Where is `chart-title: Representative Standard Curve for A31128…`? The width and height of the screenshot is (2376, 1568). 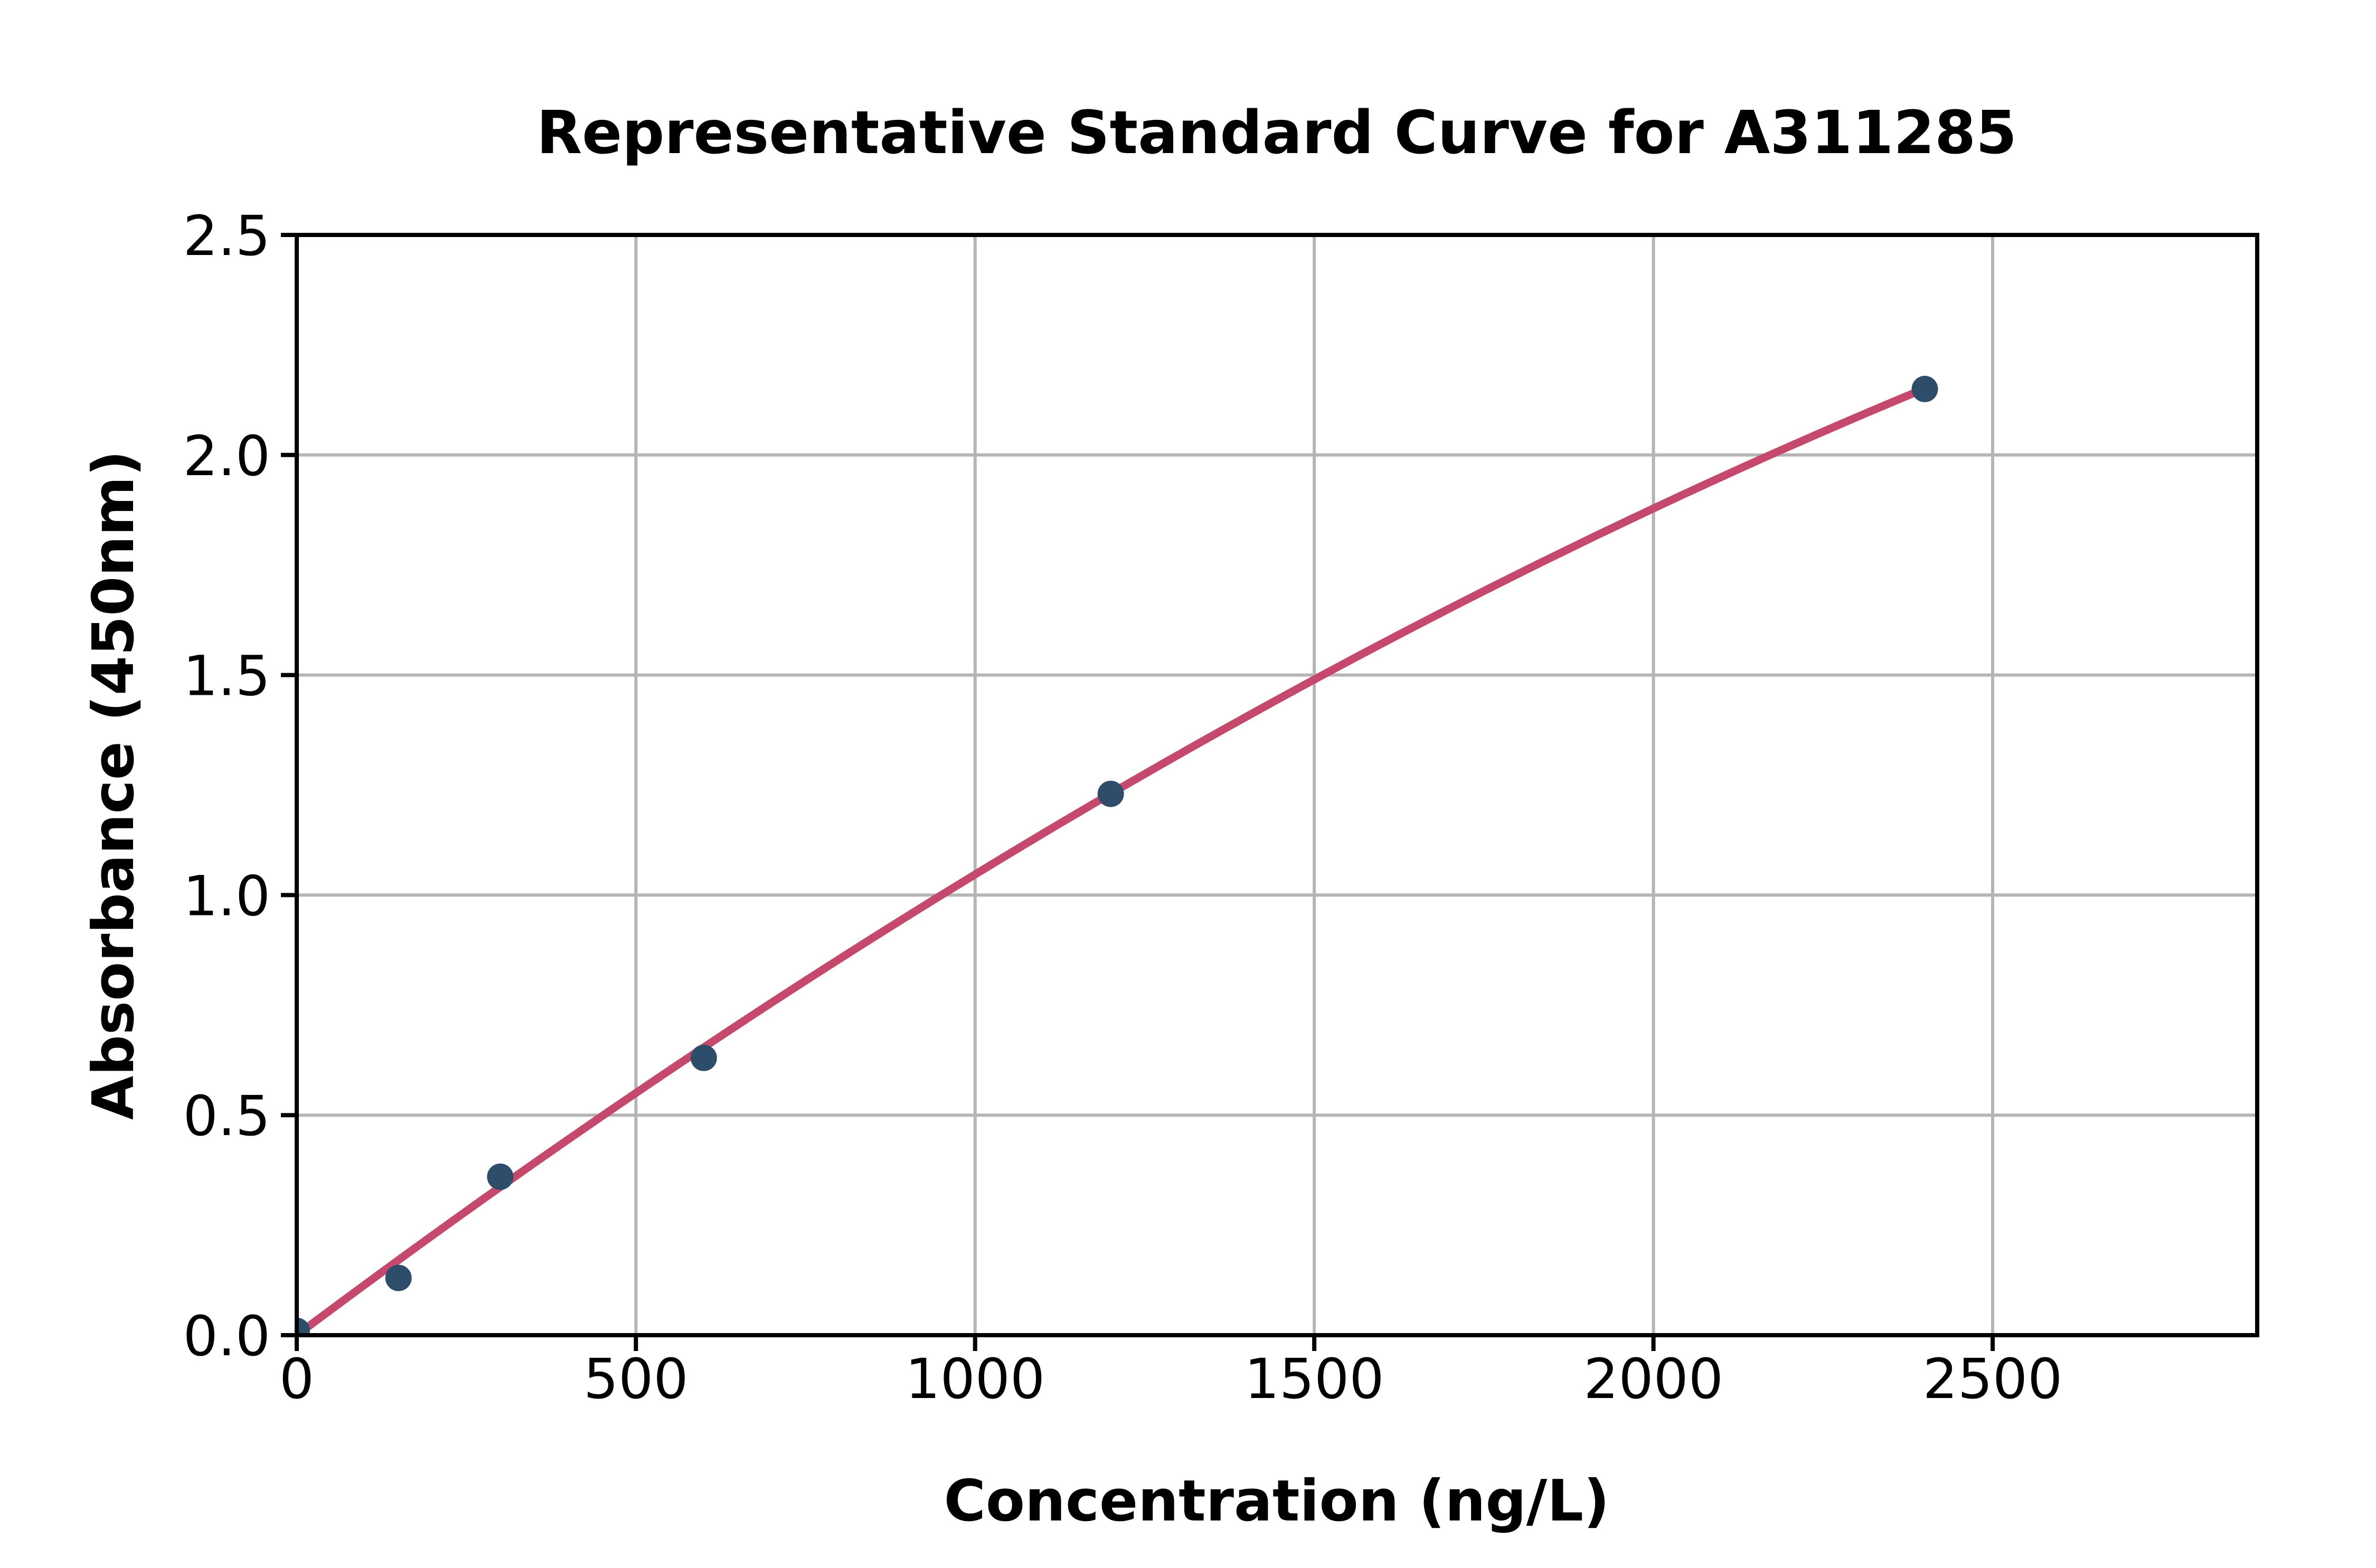 chart-title: Representative Standard Curve for A31128… is located at coordinates (1277, 133).